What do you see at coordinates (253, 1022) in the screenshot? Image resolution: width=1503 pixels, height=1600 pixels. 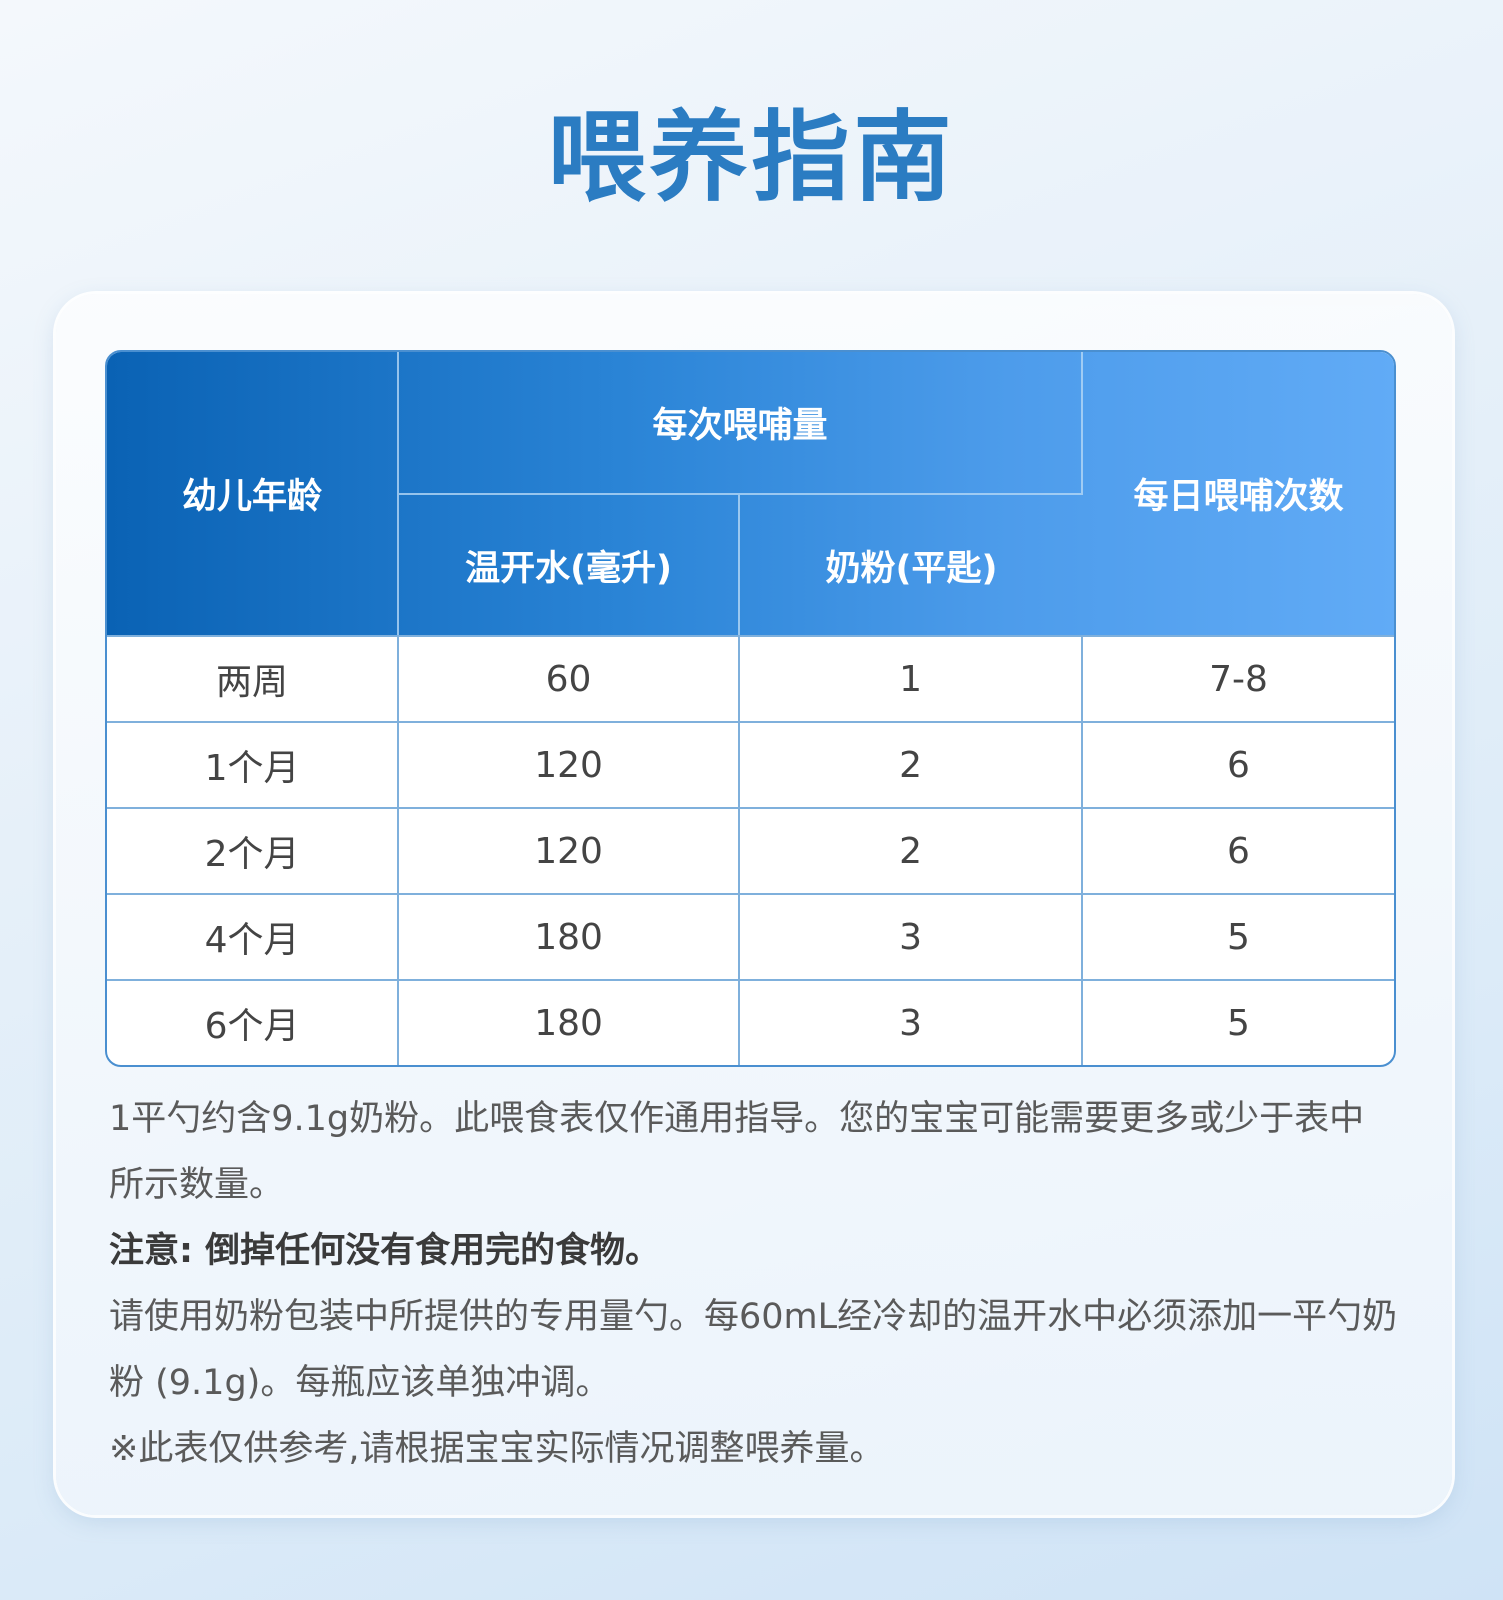 I see `cell-age: 6个月` at bounding box center [253, 1022].